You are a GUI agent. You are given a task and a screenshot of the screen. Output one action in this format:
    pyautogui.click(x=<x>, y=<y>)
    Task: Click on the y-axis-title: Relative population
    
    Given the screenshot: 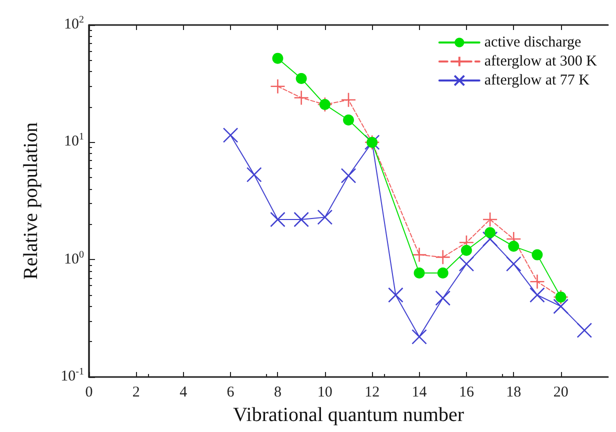 What is the action you would take?
    pyautogui.click(x=31, y=201)
    